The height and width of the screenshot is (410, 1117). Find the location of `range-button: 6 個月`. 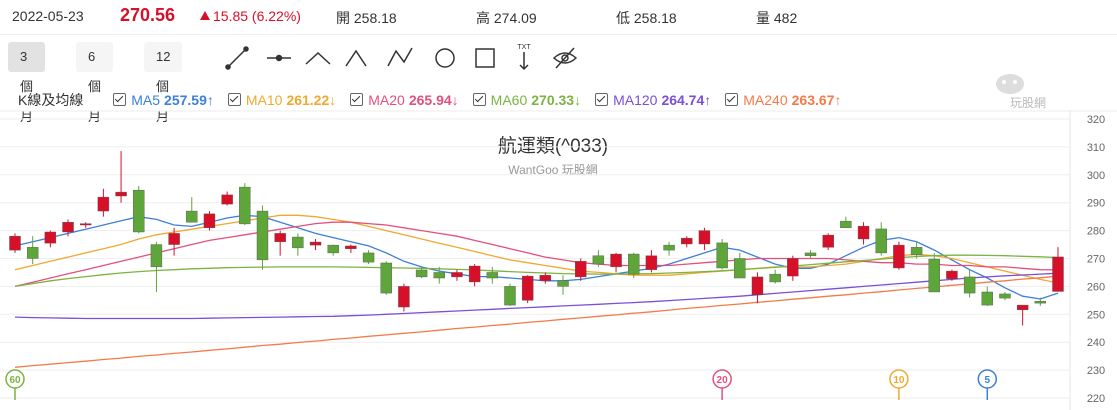

range-button: 6 個月 is located at coordinates (94, 83).